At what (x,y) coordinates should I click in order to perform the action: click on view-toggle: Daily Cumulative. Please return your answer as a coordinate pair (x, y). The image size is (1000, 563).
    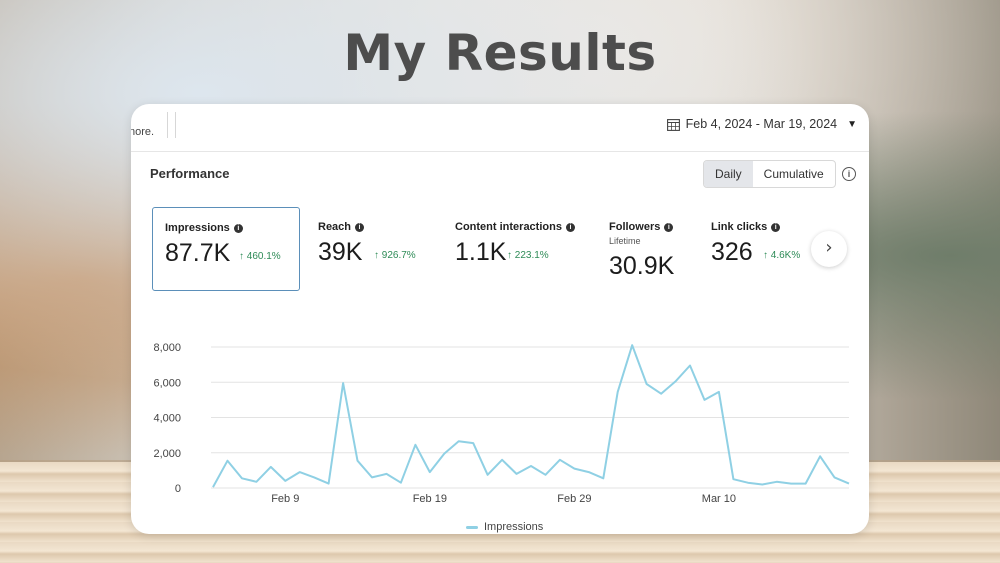
    Looking at the image, I should click on (769, 174).